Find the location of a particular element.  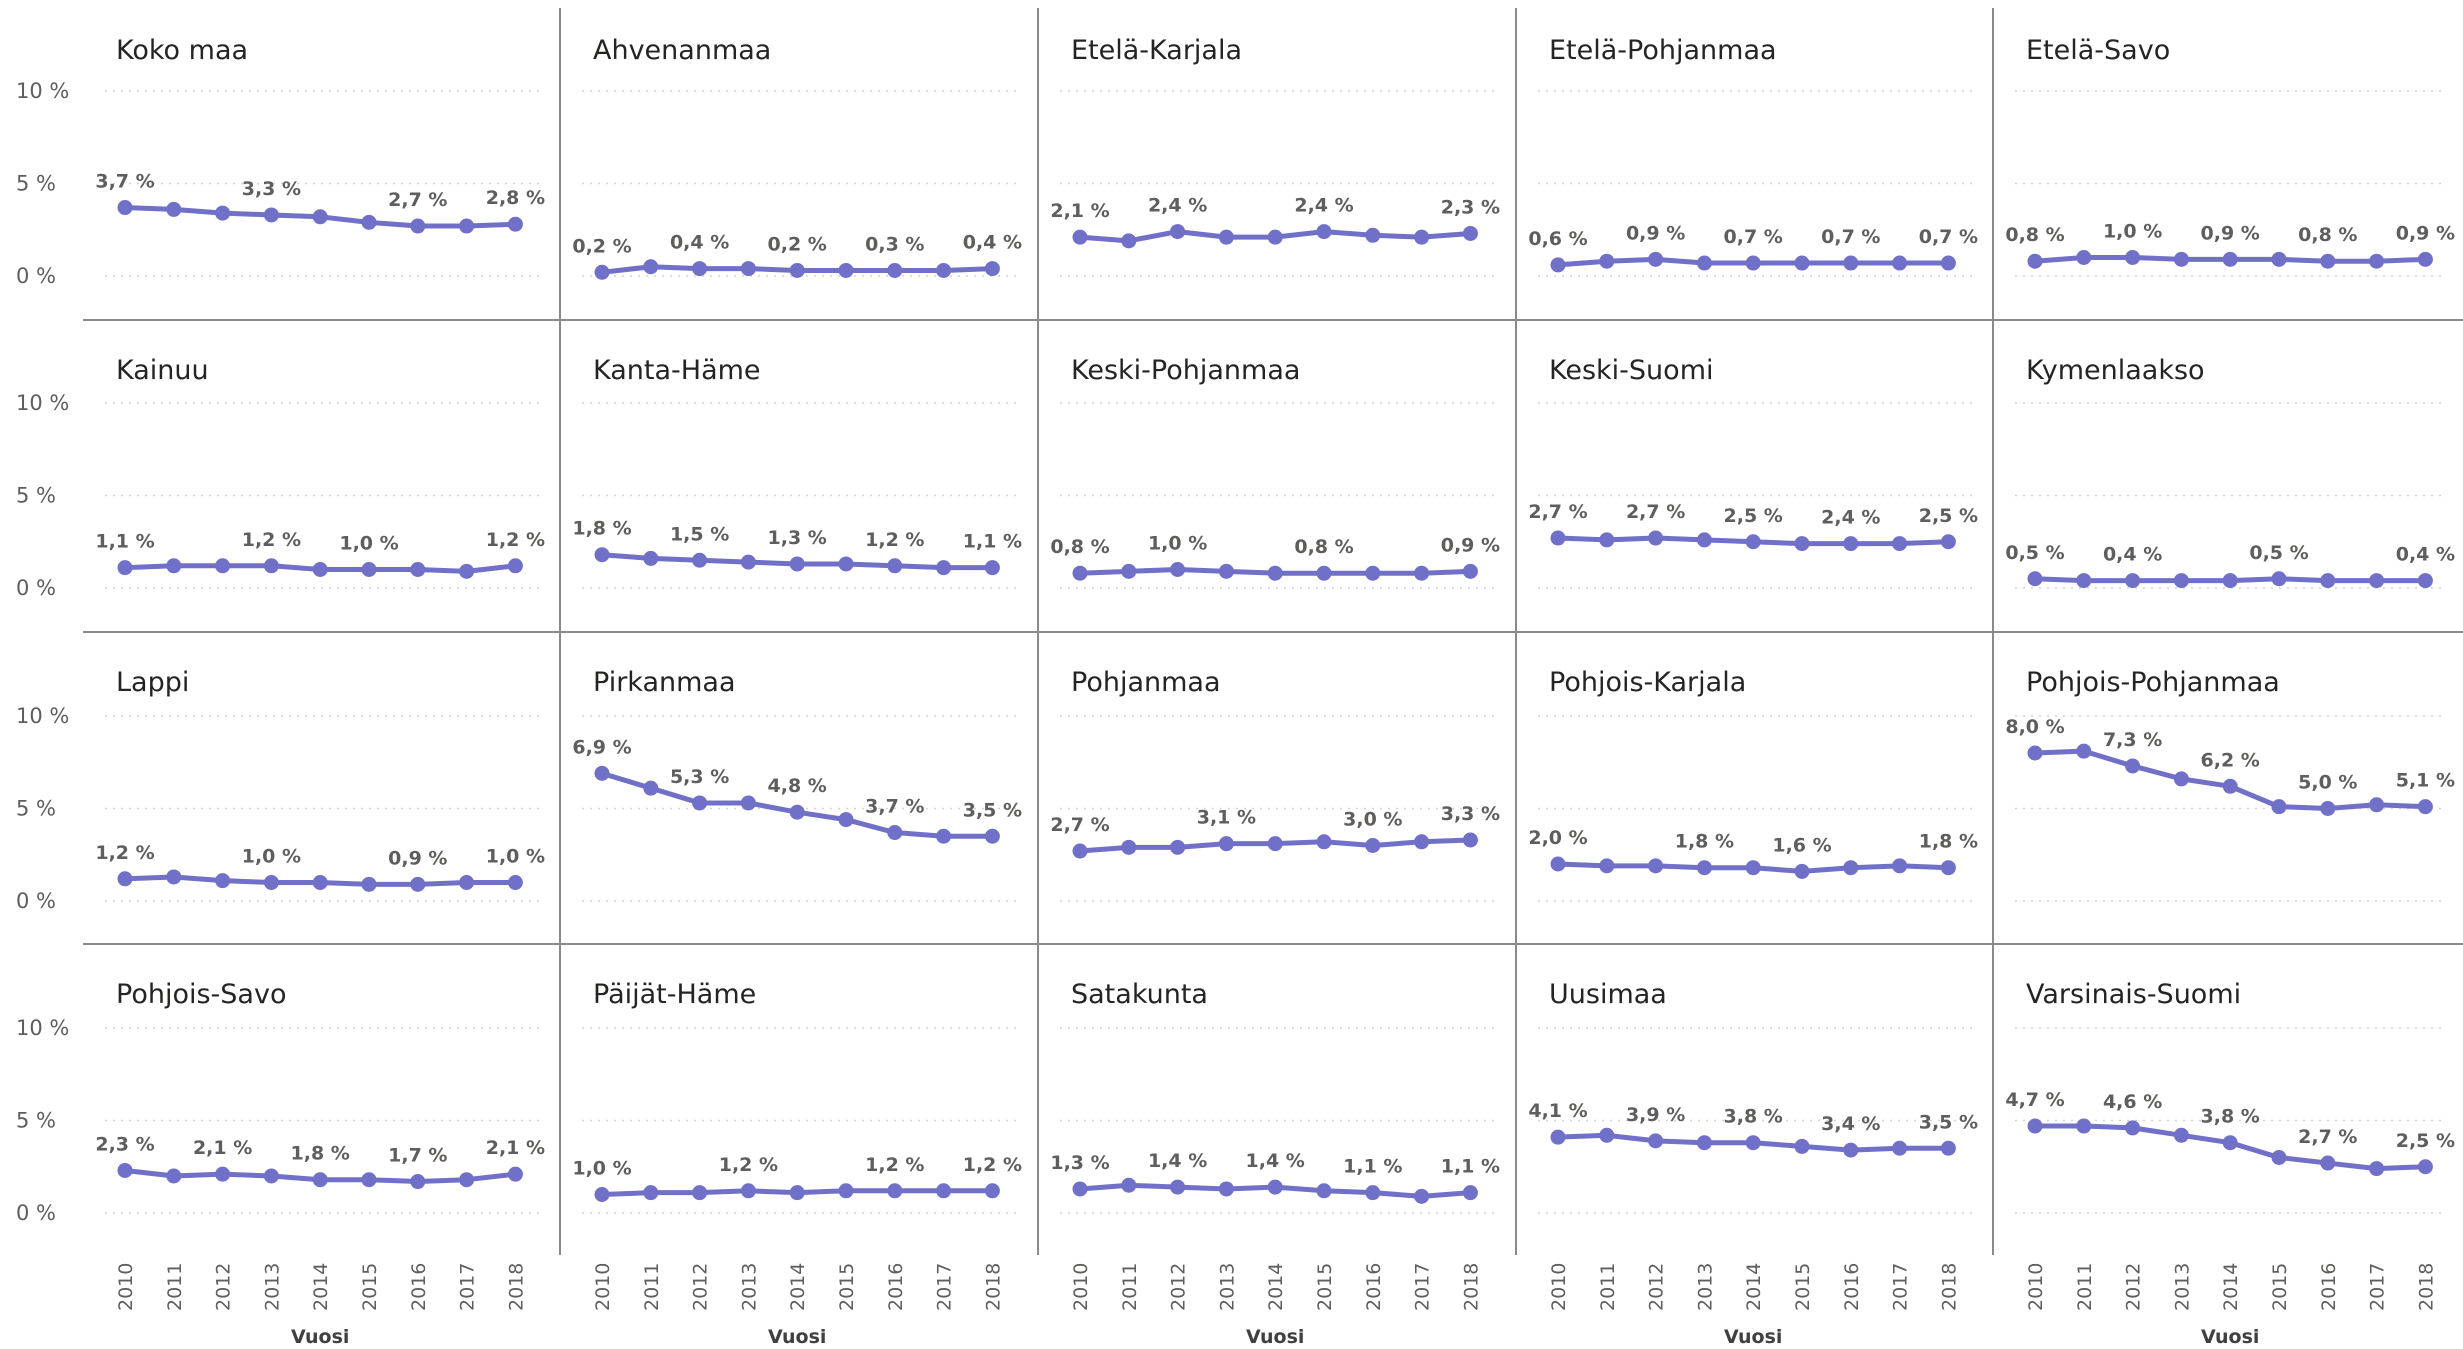

x-tick-label: 2010 is located at coordinates (2036, 1287).